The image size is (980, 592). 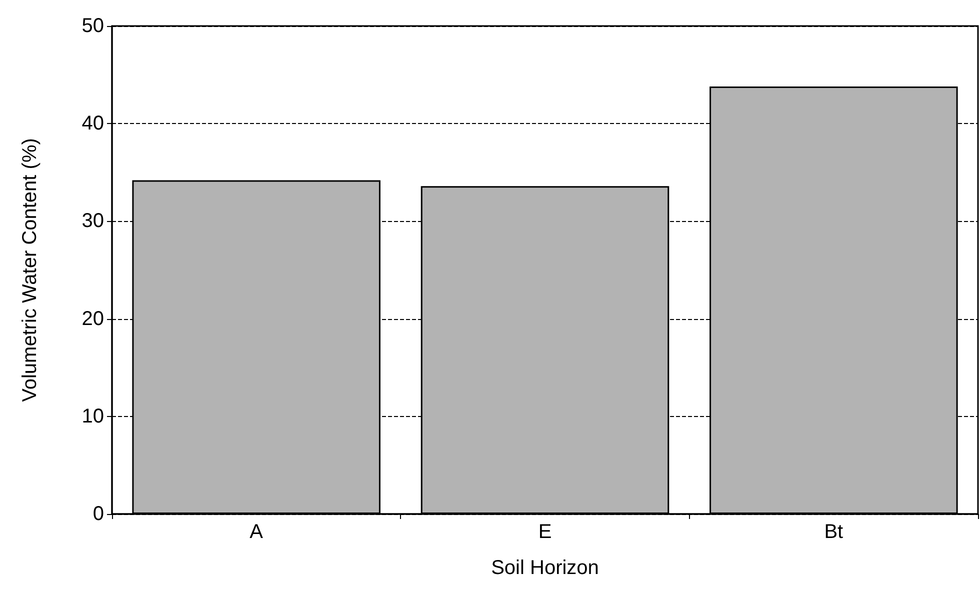 I want to click on y-axis-title: Volumetric Water Content (%), so click(x=30, y=270).